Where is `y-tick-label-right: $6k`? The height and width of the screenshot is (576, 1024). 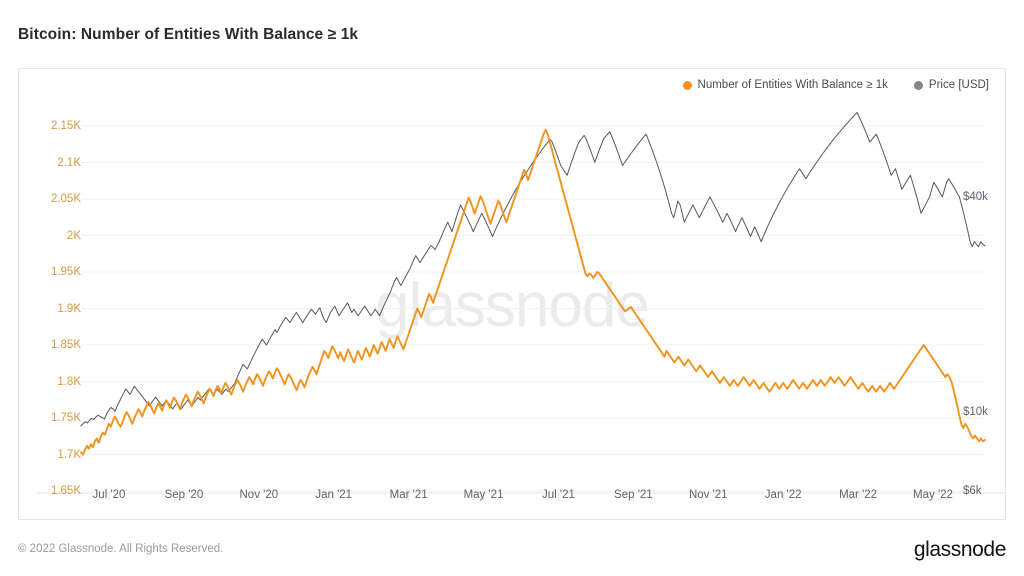 y-tick-label-right: $6k is located at coordinates (972, 491).